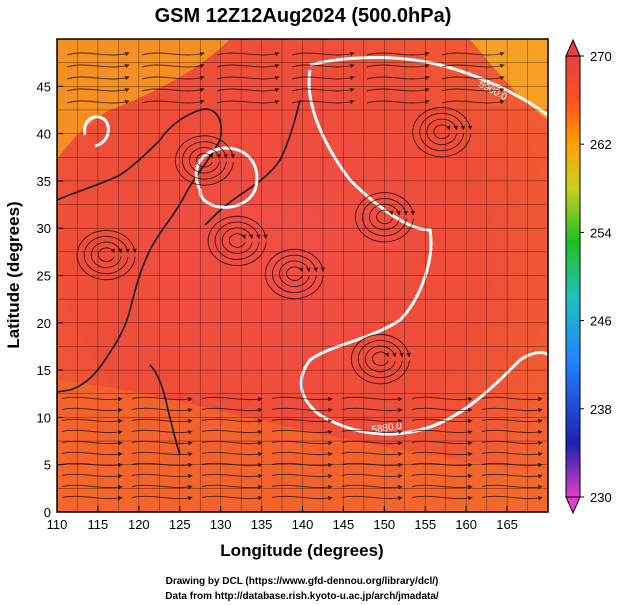 The image size is (619, 605). What do you see at coordinates (425, 524) in the screenshot?
I see `x-tick-label: 155` at bounding box center [425, 524].